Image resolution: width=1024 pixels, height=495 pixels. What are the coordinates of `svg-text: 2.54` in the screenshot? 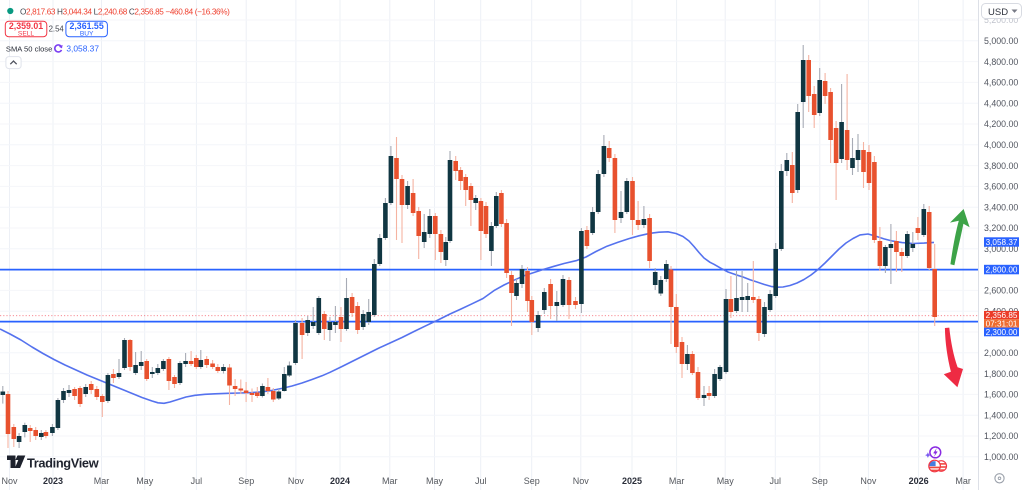 It's located at (57, 29).